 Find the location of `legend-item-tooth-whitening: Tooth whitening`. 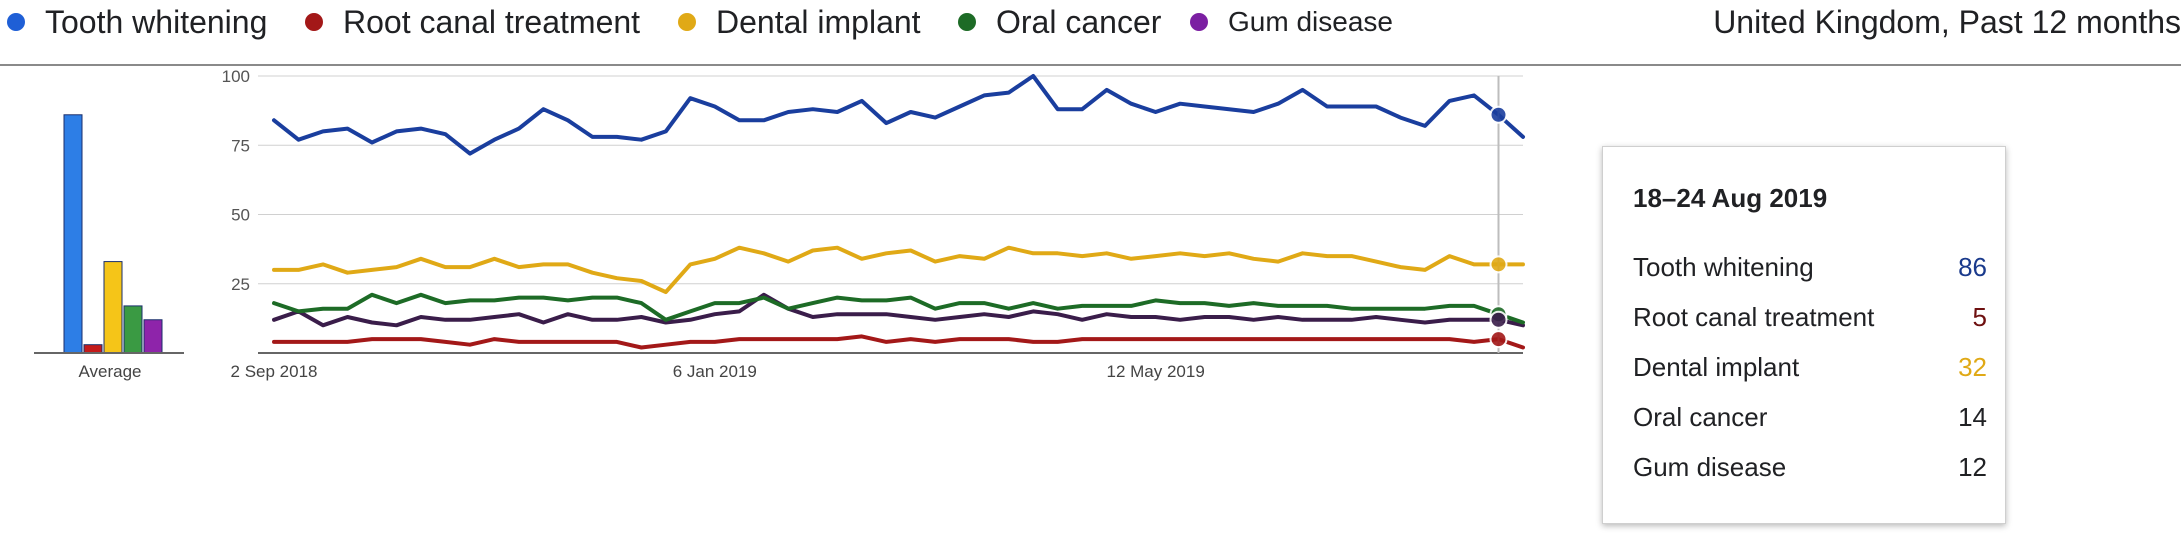

legend-item-tooth-whitening: Tooth whitening is located at coordinates (137, 22).